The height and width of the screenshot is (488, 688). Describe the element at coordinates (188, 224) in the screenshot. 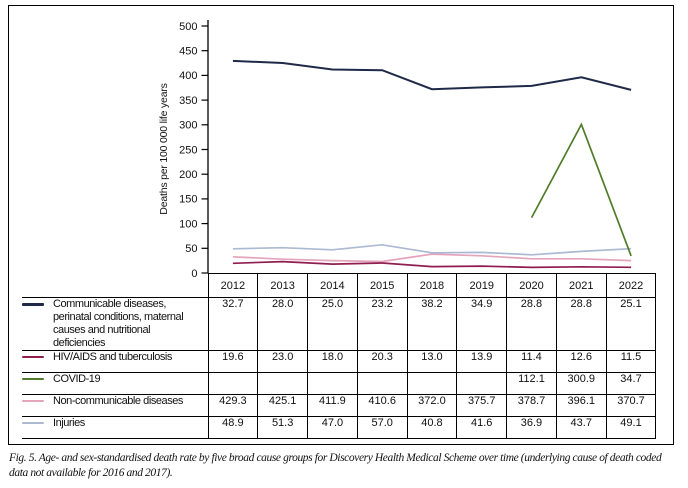

I see `y-tick-label: 100` at that location.